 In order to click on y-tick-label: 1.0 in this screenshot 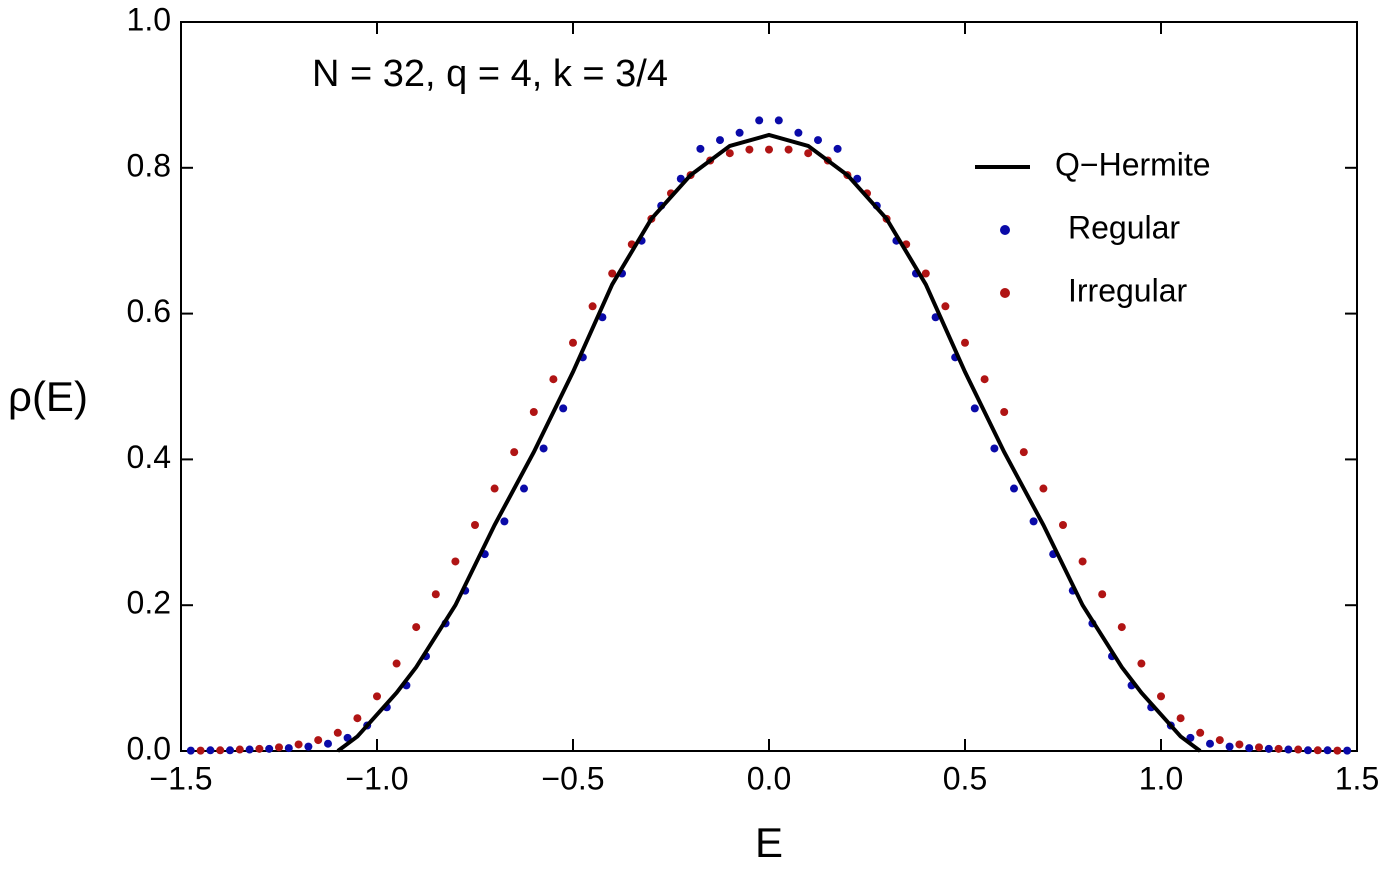, I will do `click(149, 19)`.